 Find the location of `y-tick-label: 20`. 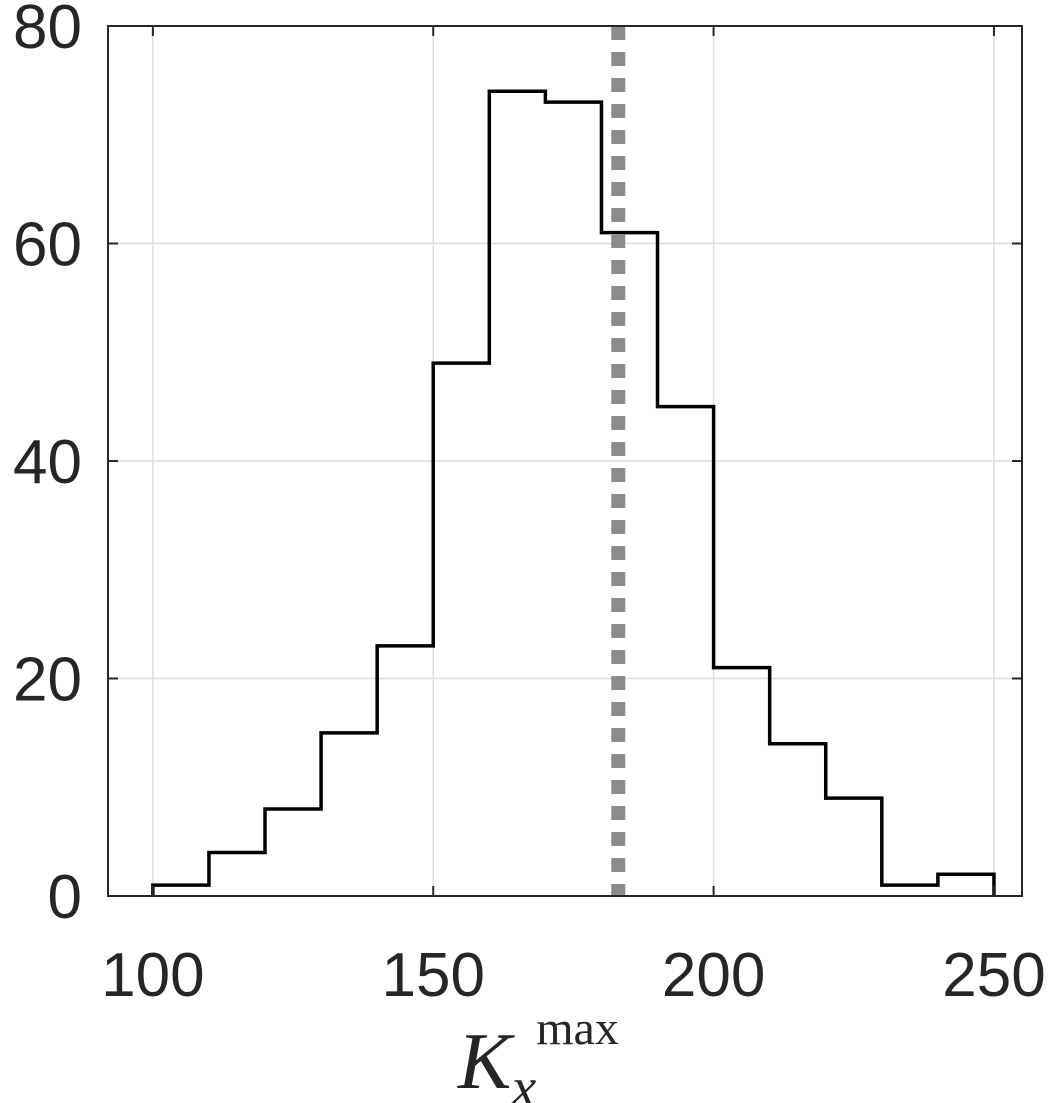

y-tick-label: 20 is located at coordinates (47, 680).